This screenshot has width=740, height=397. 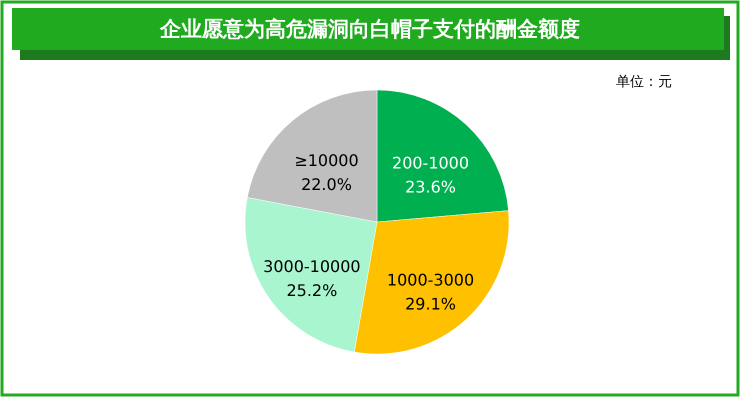 What do you see at coordinates (644, 82) in the screenshot?
I see `text: 单位：元` at bounding box center [644, 82].